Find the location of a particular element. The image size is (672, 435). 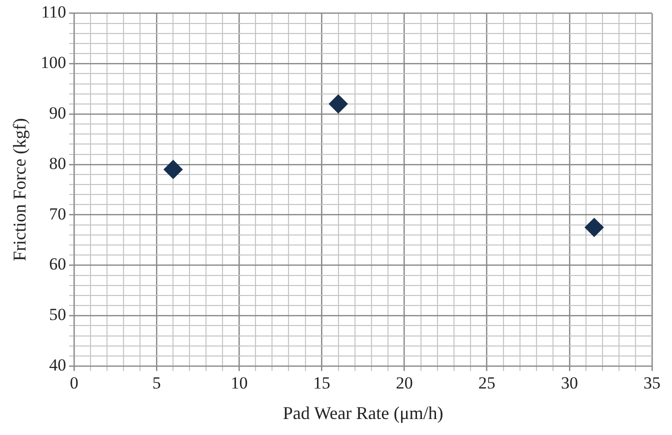

x-tick-label: 10 is located at coordinates (239, 383).